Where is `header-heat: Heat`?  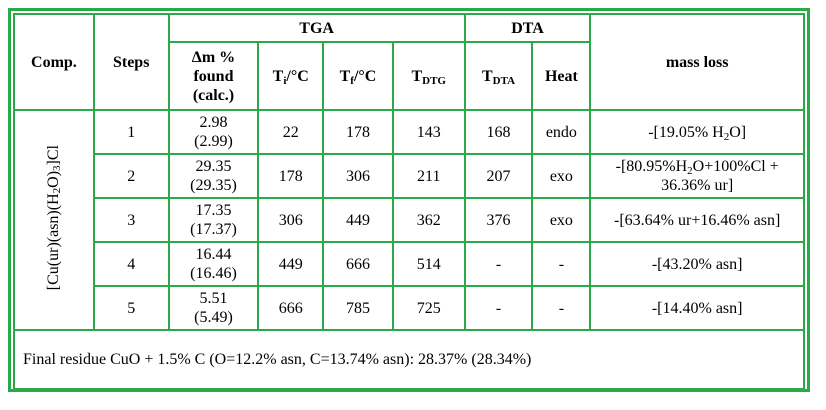 header-heat: Heat is located at coordinates (561, 76).